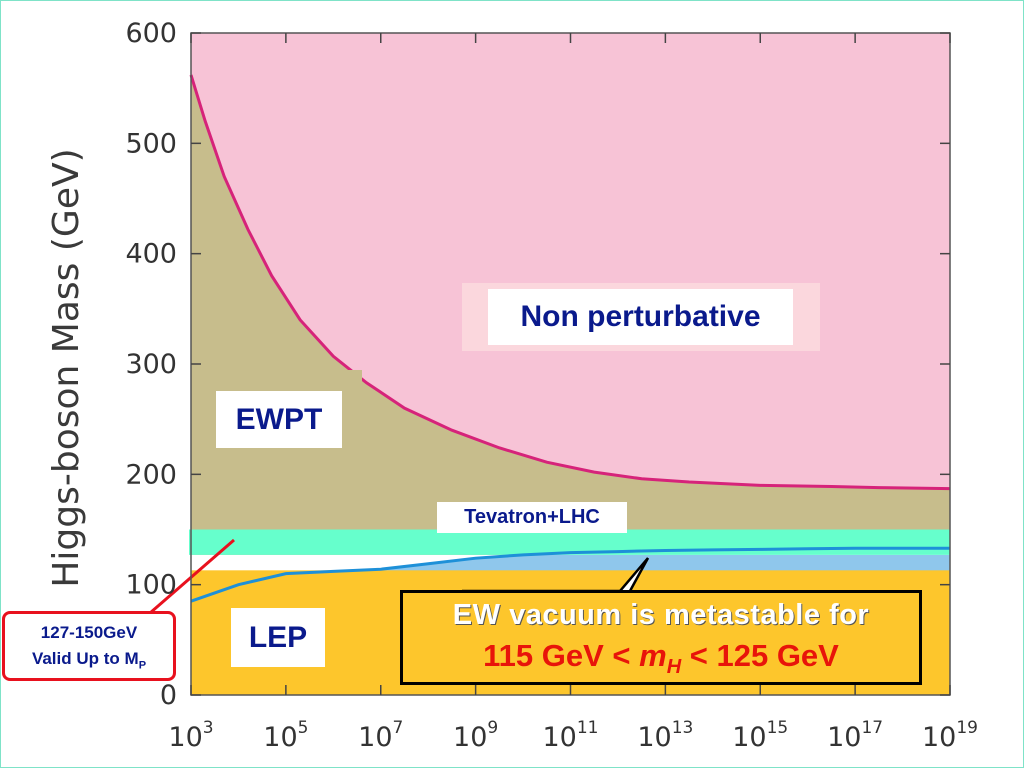 Image resolution: width=1024 pixels, height=768 pixels. I want to click on x-tick-label: 10¹⁹, so click(950, 735).